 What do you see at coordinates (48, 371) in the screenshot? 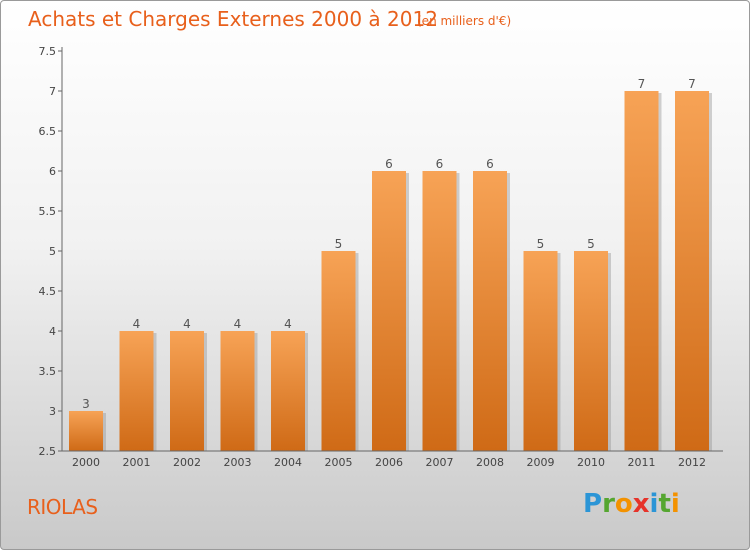
I see `y-tick-label: 3.5` at bounding box center [48, 371].